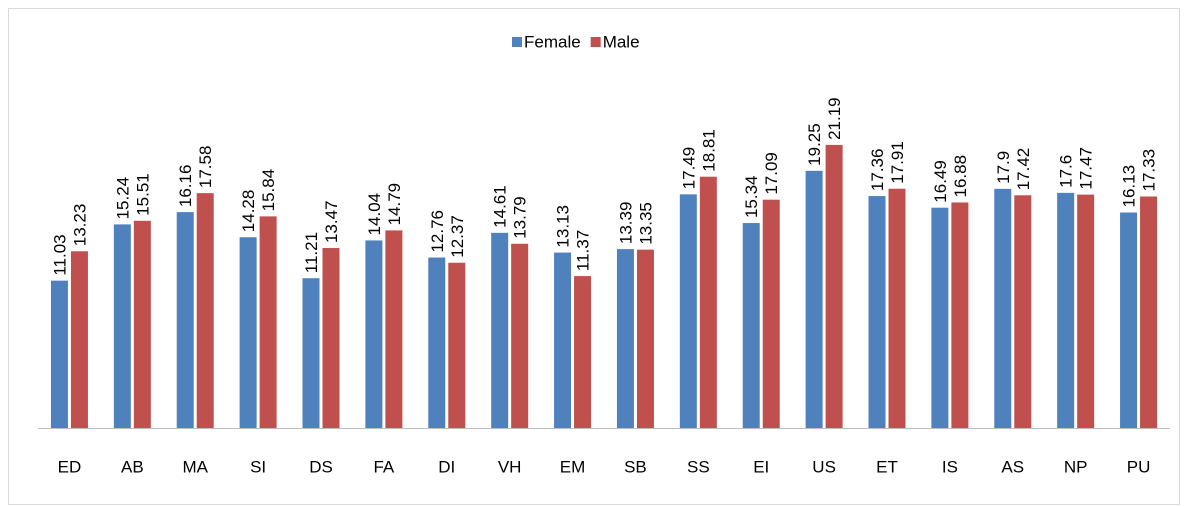  Describe the element at coordinates (897, 162) in the screenshot. I see `value-label: 17.91` at that location.